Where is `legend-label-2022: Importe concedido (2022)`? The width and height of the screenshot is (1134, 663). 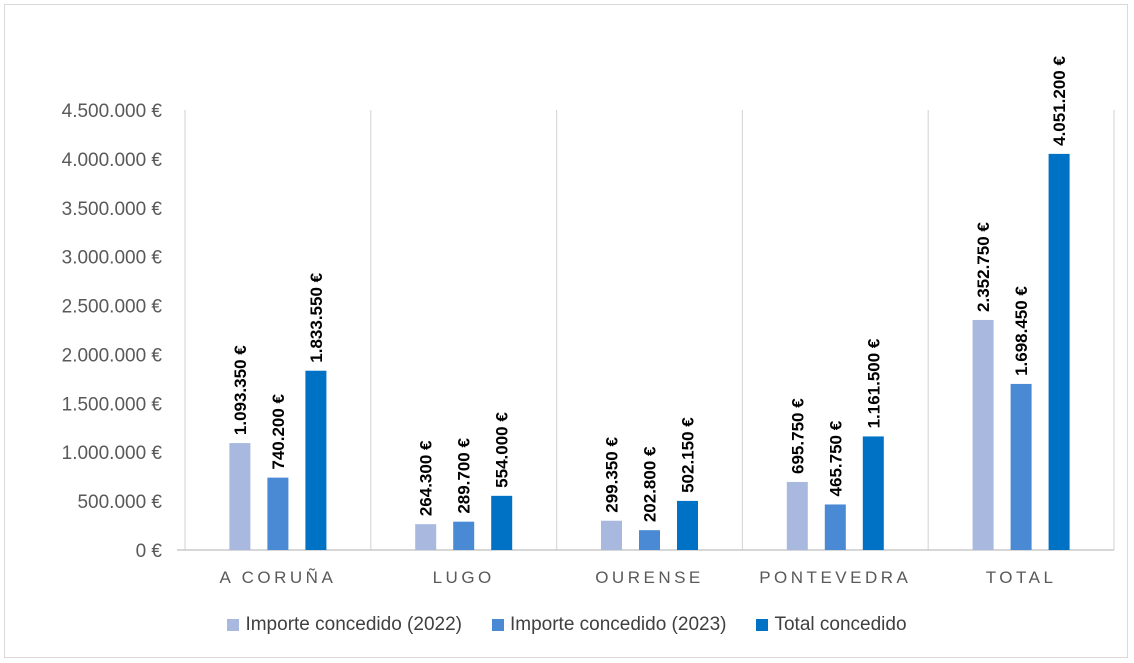 legend-label-2022: Importe concedido (2022) is located at coordinates (353, 624).